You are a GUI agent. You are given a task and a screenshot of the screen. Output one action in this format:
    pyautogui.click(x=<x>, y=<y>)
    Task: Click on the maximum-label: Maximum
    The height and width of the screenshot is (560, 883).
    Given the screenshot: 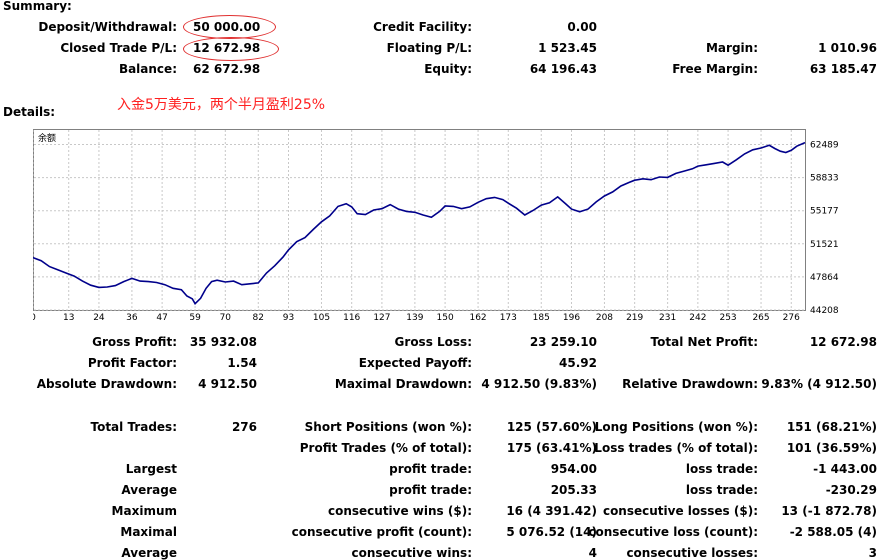 What is the action you would take?
    pyautogui.click(x=144, y=511)
    